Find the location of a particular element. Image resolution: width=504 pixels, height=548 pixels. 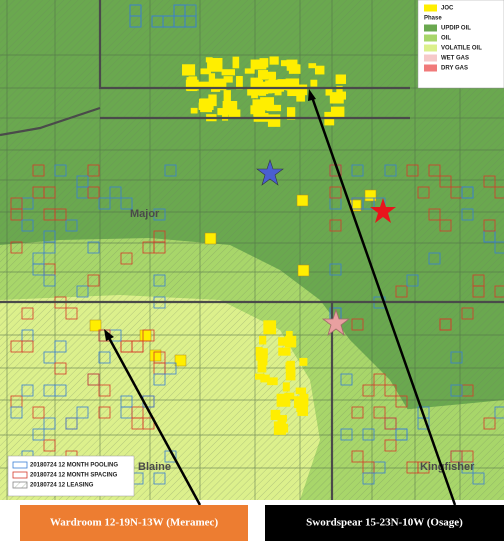

county-label: Major is located at coordinates (145, 214).